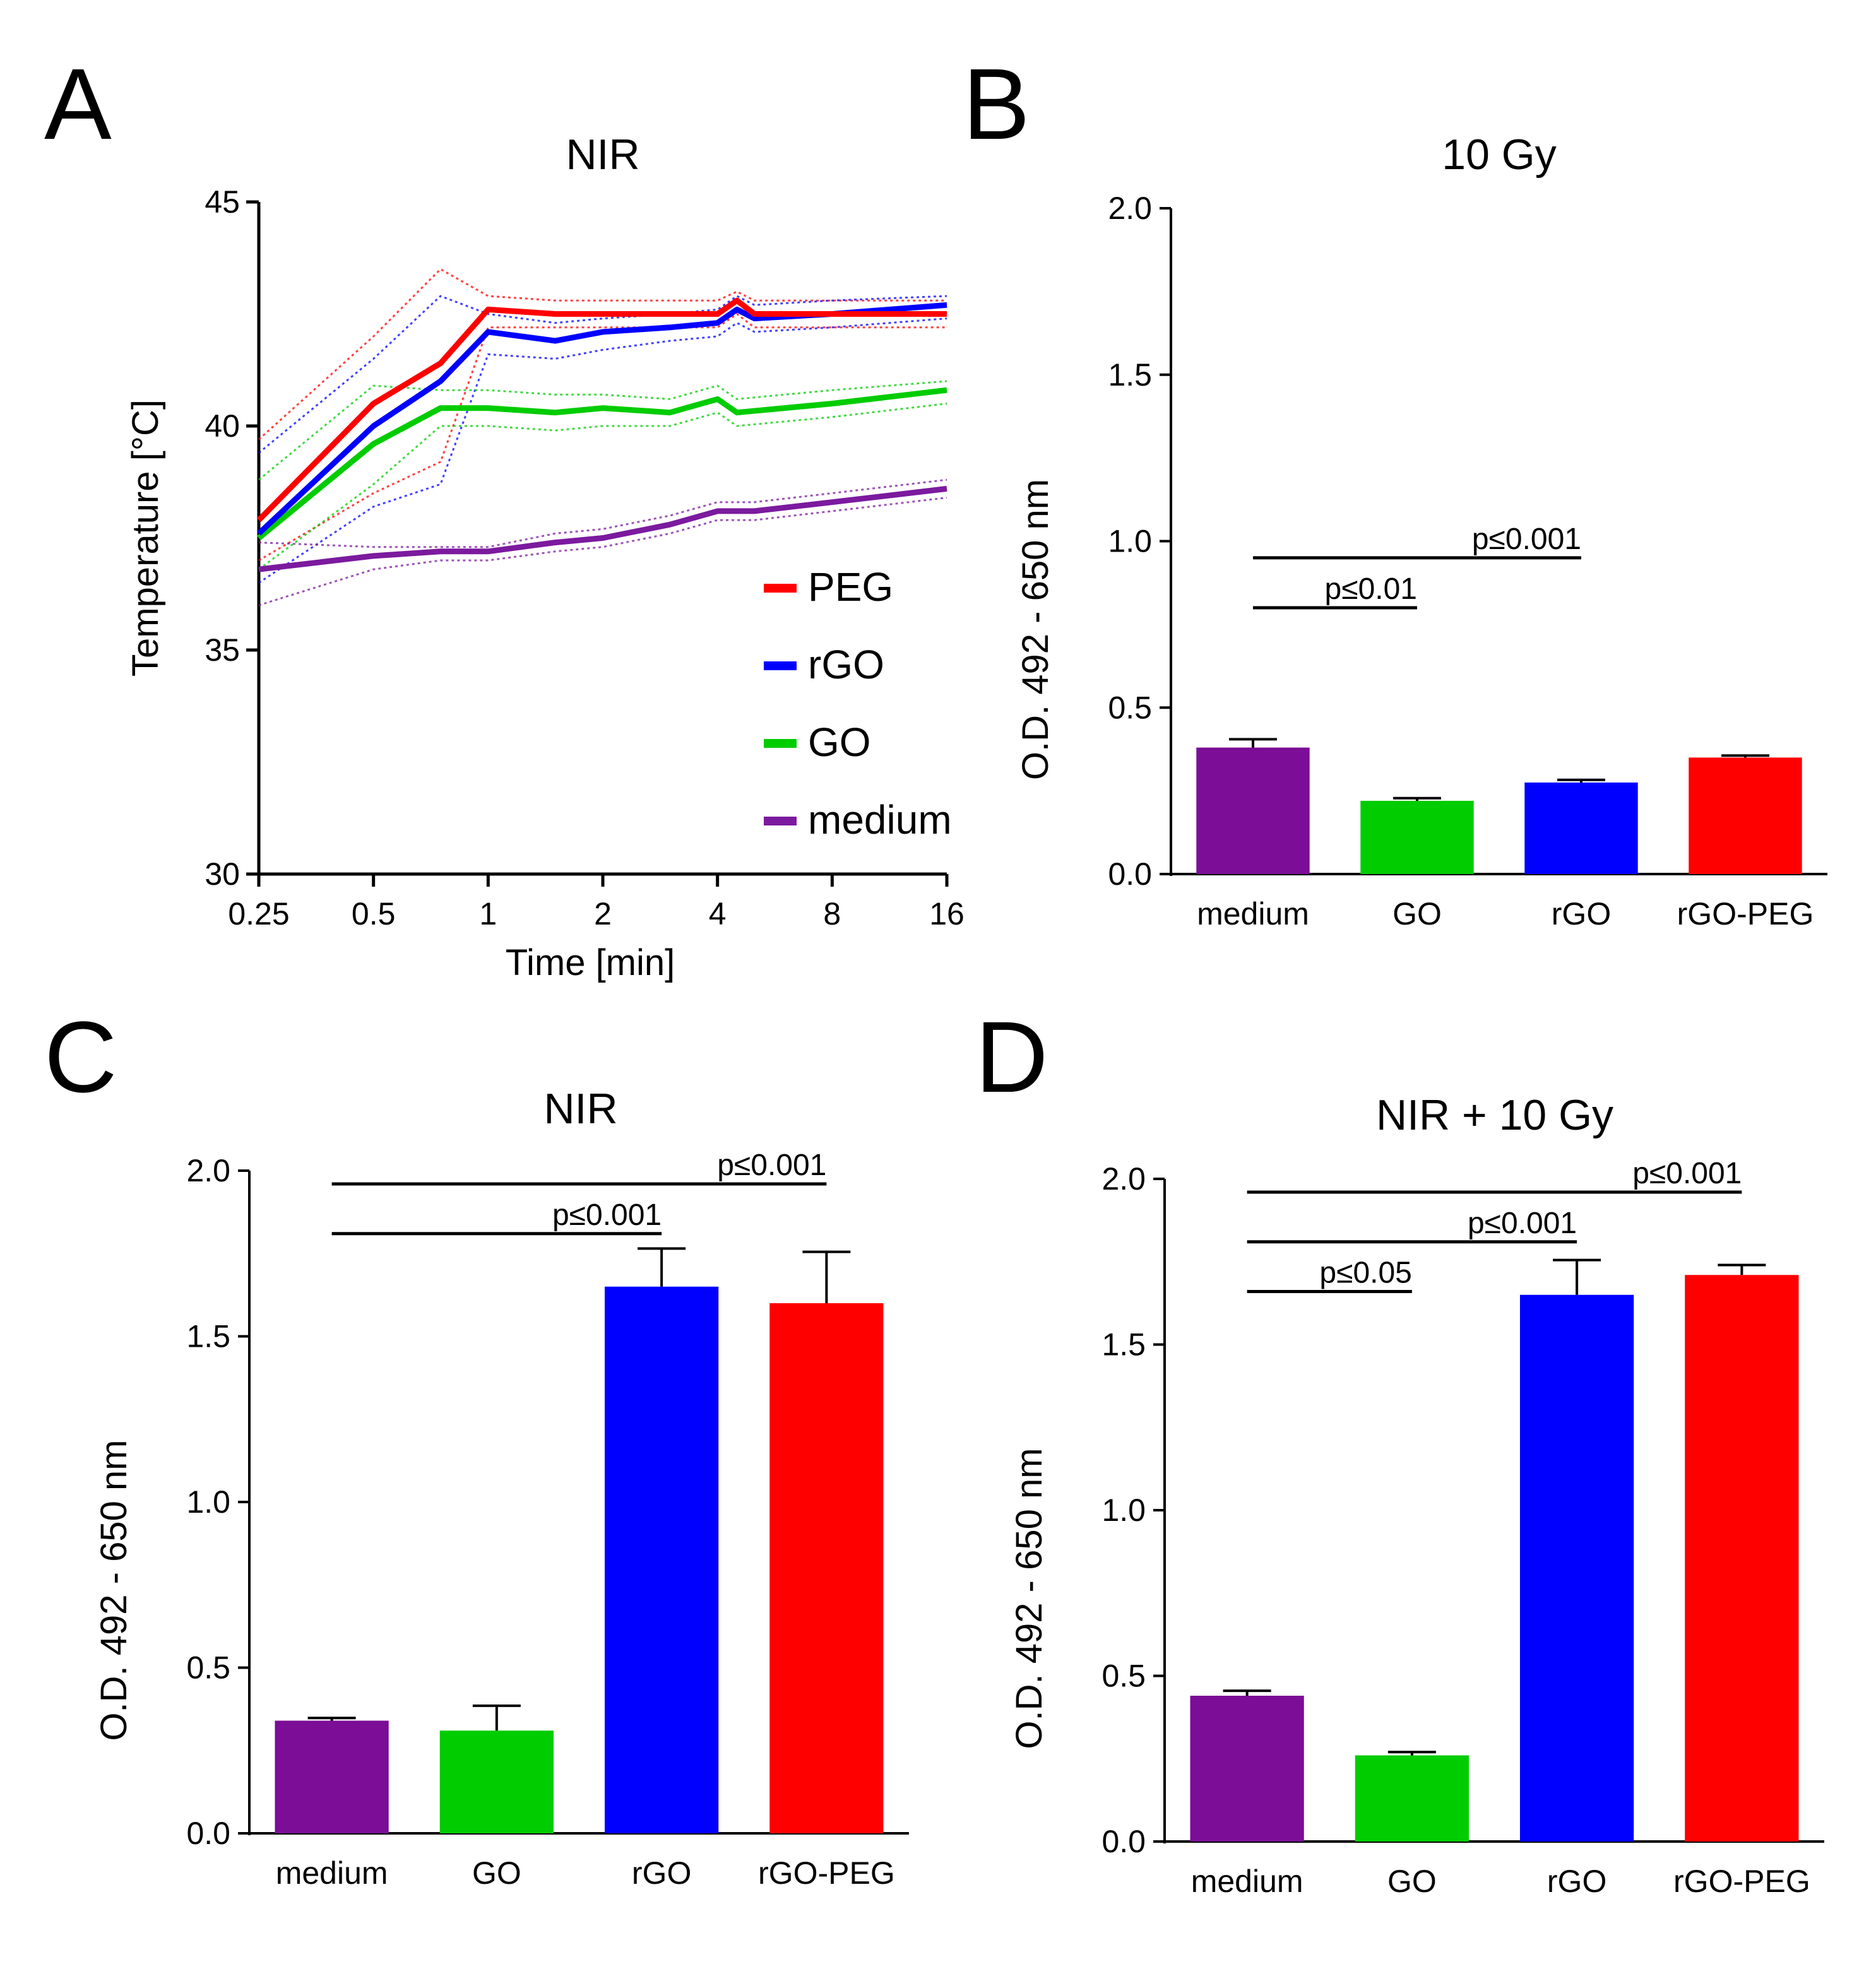 Image resolution: width=1876 pixels, height=1969 pixels. Describe the element at coordinates (1412, 1882) in the screenshot. I see `panel-d-x-tick-label: GO` at that location.